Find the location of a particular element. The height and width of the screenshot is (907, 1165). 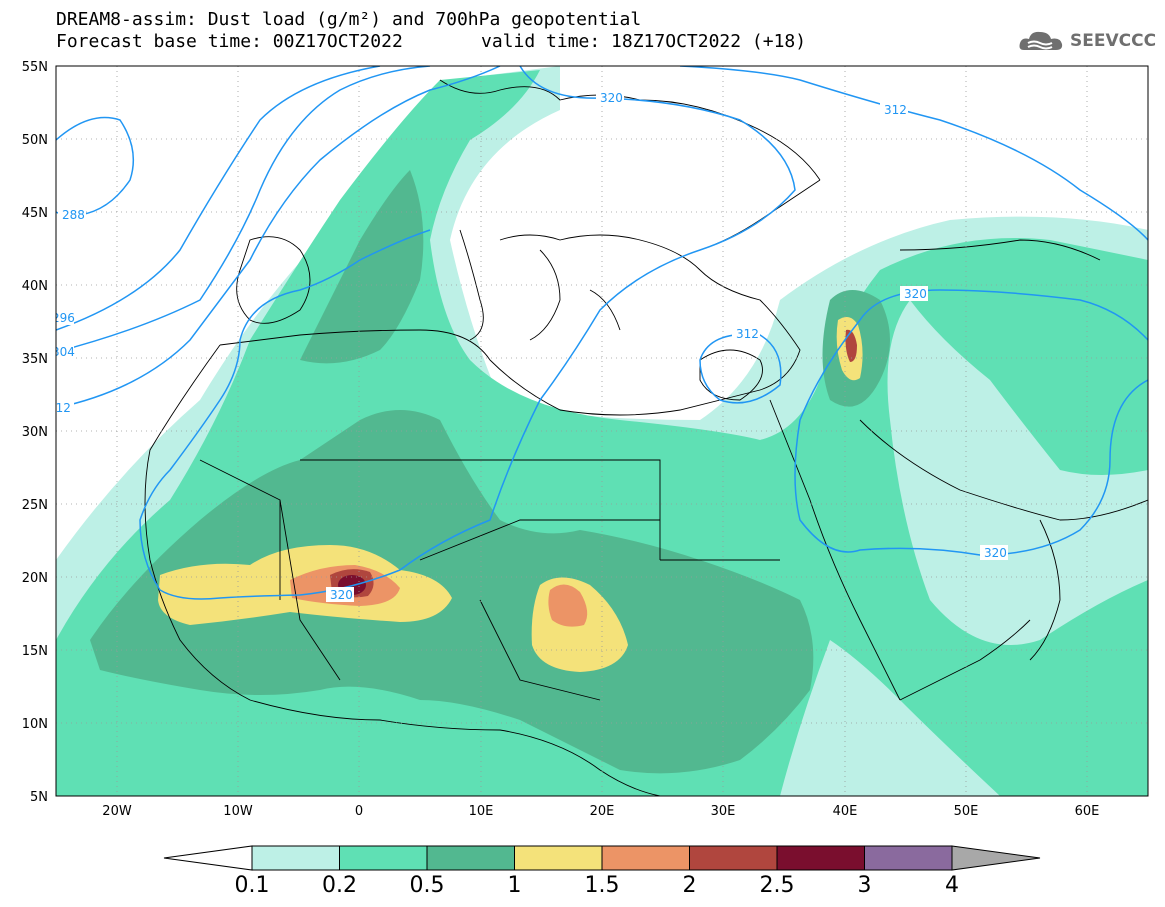

colorbar-label: 1.5 is located at coordinates (602, 885).